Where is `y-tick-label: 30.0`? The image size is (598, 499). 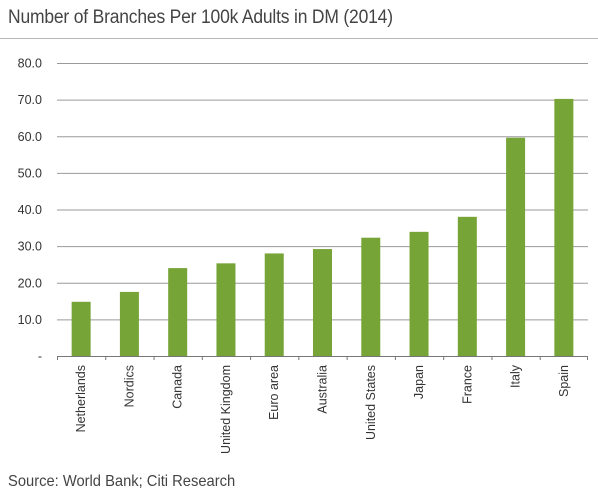 y-tick-label: 30.0 is located at coordinates (30, 247).